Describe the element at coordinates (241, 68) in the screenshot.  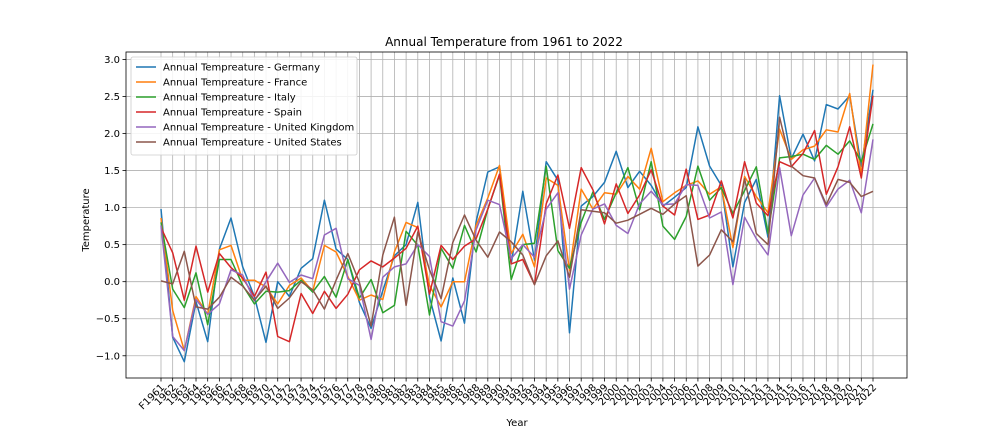
I see `legend-label: Annual Tempreature - Germany` at that location.